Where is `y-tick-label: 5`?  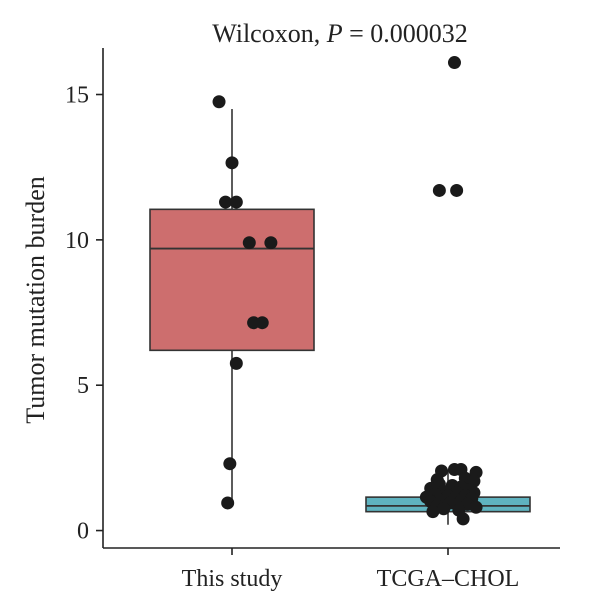 y-tick-label: 5 is located at coordinates (83, 386).